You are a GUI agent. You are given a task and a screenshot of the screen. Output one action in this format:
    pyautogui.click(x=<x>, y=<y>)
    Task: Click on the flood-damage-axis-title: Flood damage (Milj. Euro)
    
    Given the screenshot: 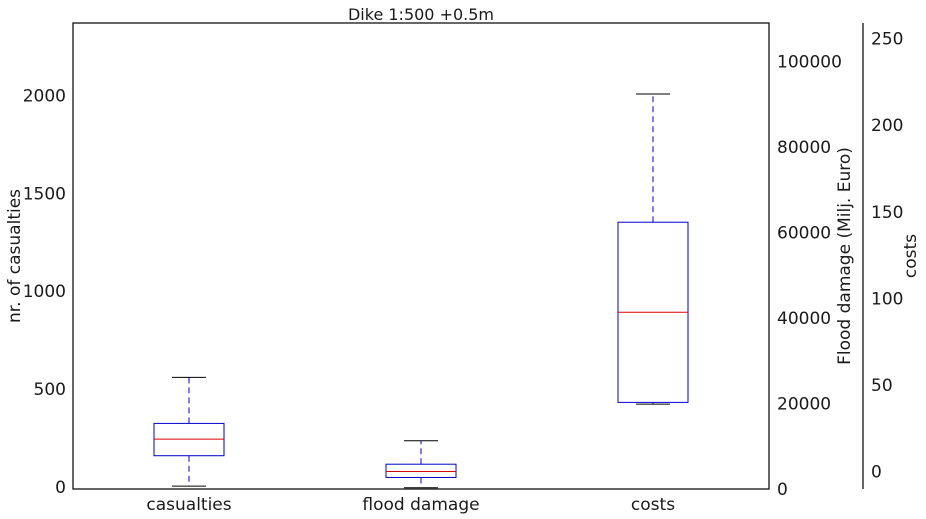 What is the action you would take?
    pyautogui.click(x=845, y=256)
    